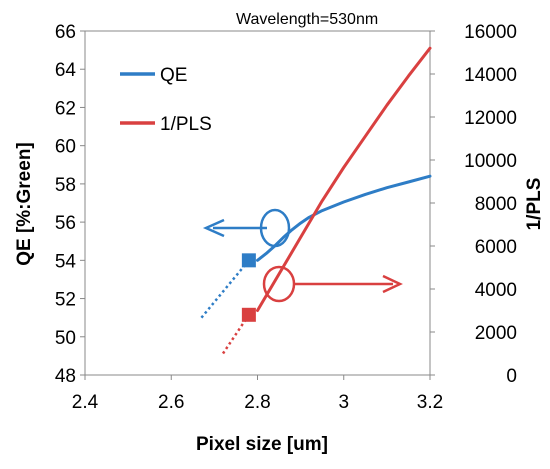 This screenshot has height=469, width=550. Describe the element at coordinates (66, 261) in the screenshot. I see `y-left-tick-label: 54` at that location.